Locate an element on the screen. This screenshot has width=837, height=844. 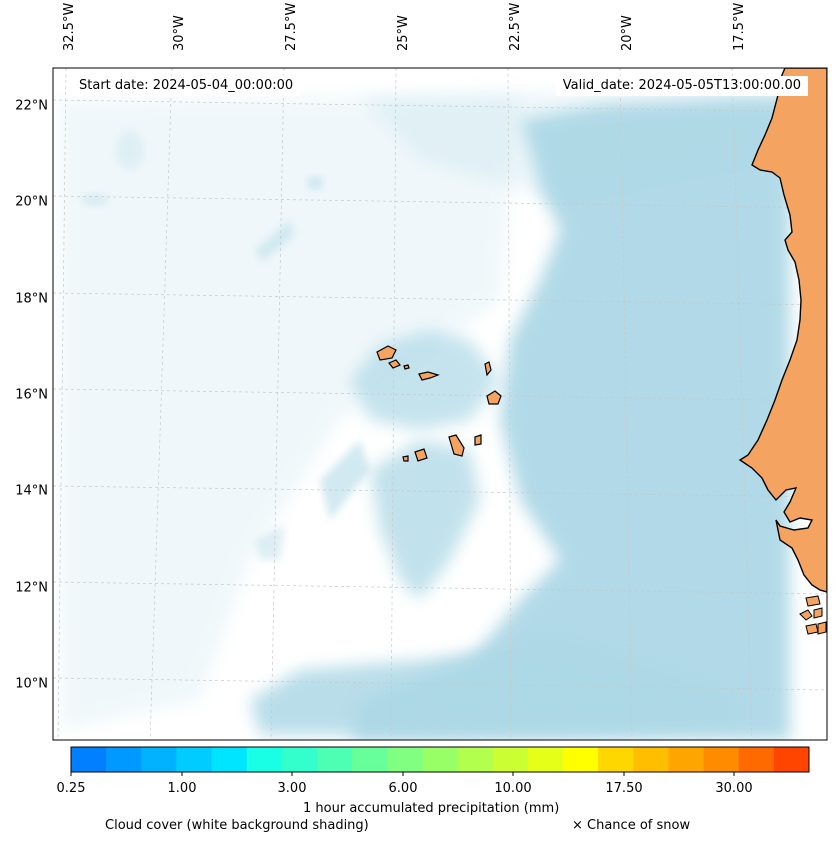
coastal-island-b is located at coordinates (806, 615).